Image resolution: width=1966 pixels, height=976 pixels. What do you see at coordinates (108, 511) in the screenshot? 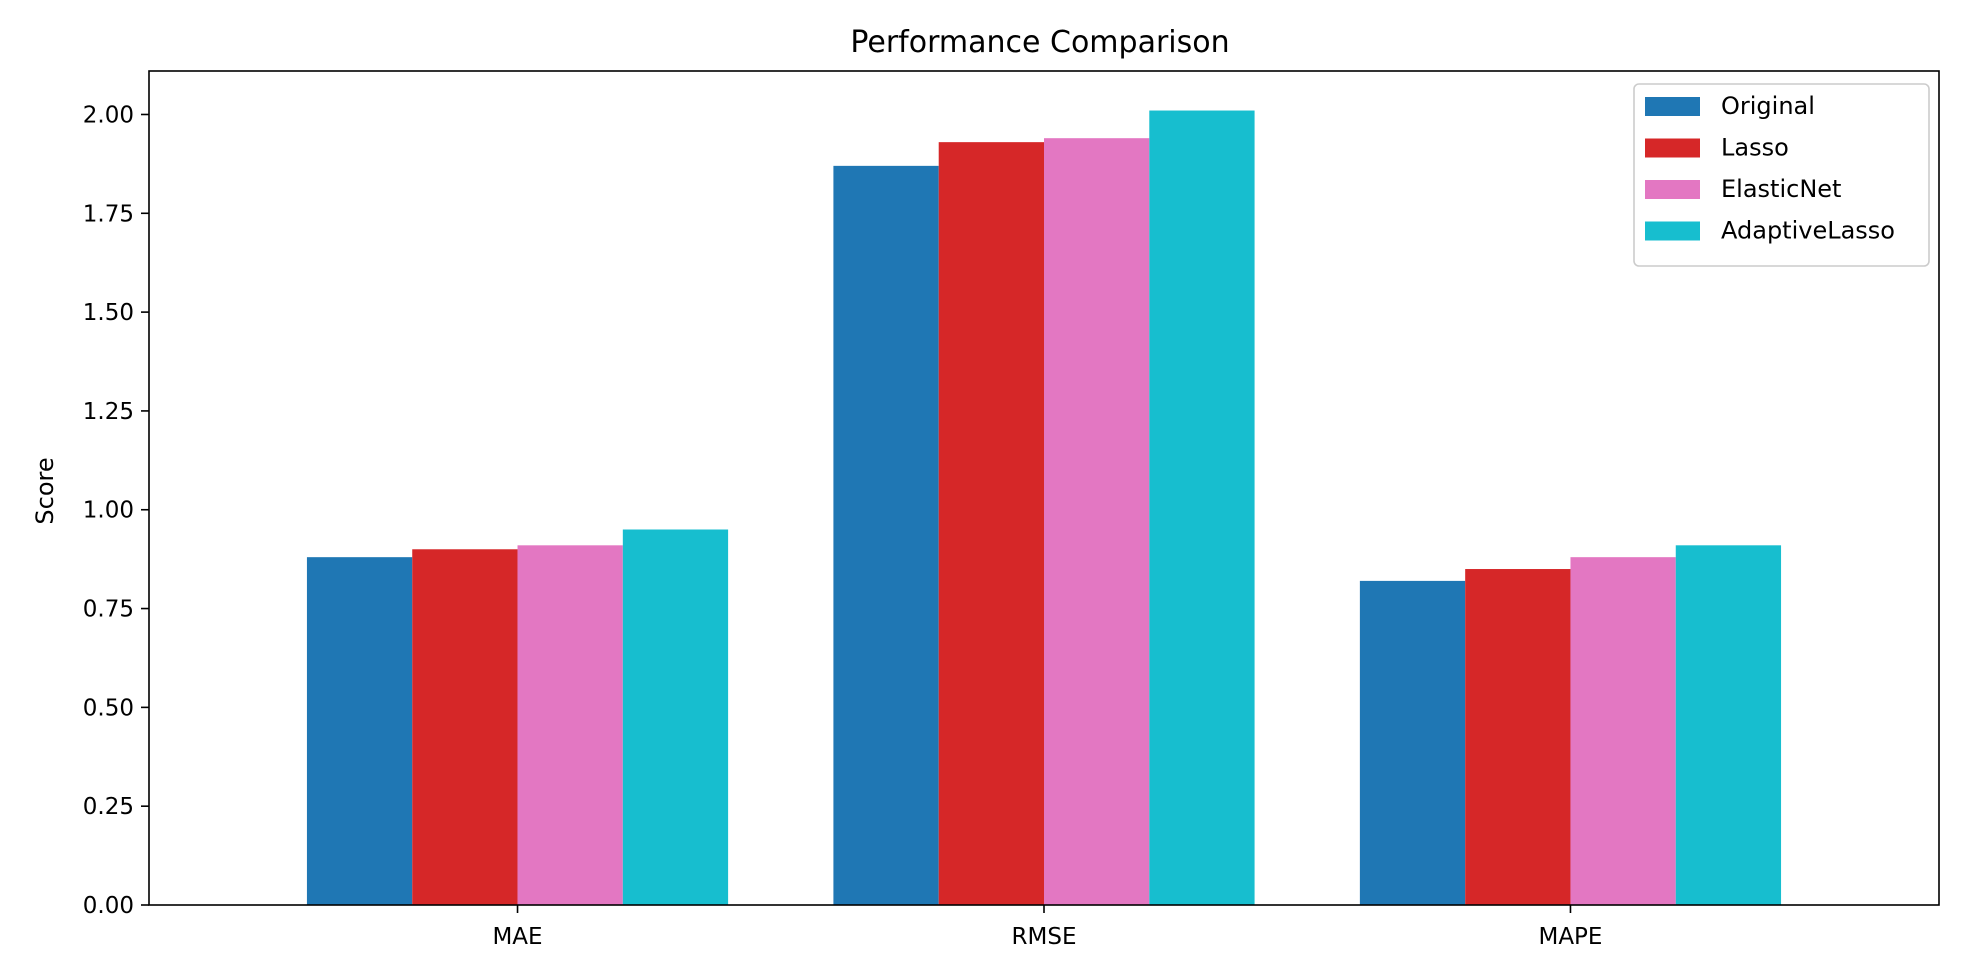
I see `y-tick-label: 1.00` at bounding box center [108, 511].